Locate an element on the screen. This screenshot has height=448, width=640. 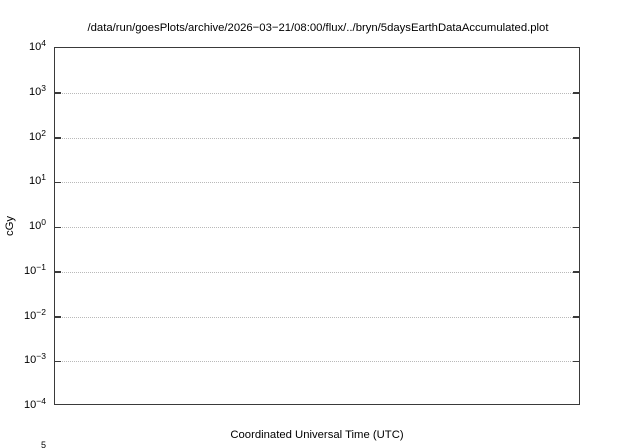
y-tick-label-1e3: 10³ is located at coordinates (37, 90).